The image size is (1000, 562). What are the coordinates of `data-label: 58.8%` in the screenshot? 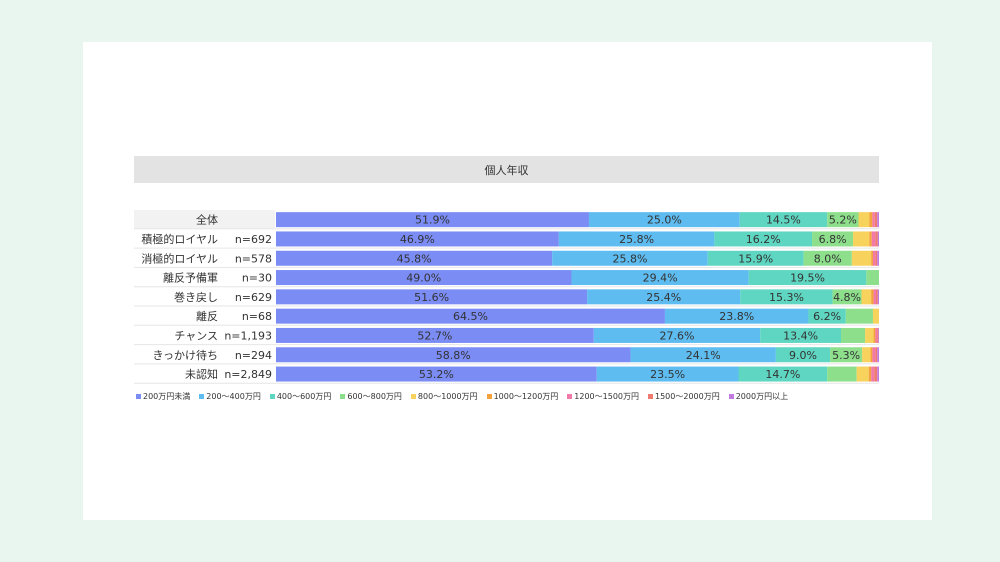 It's located at (453, 355).